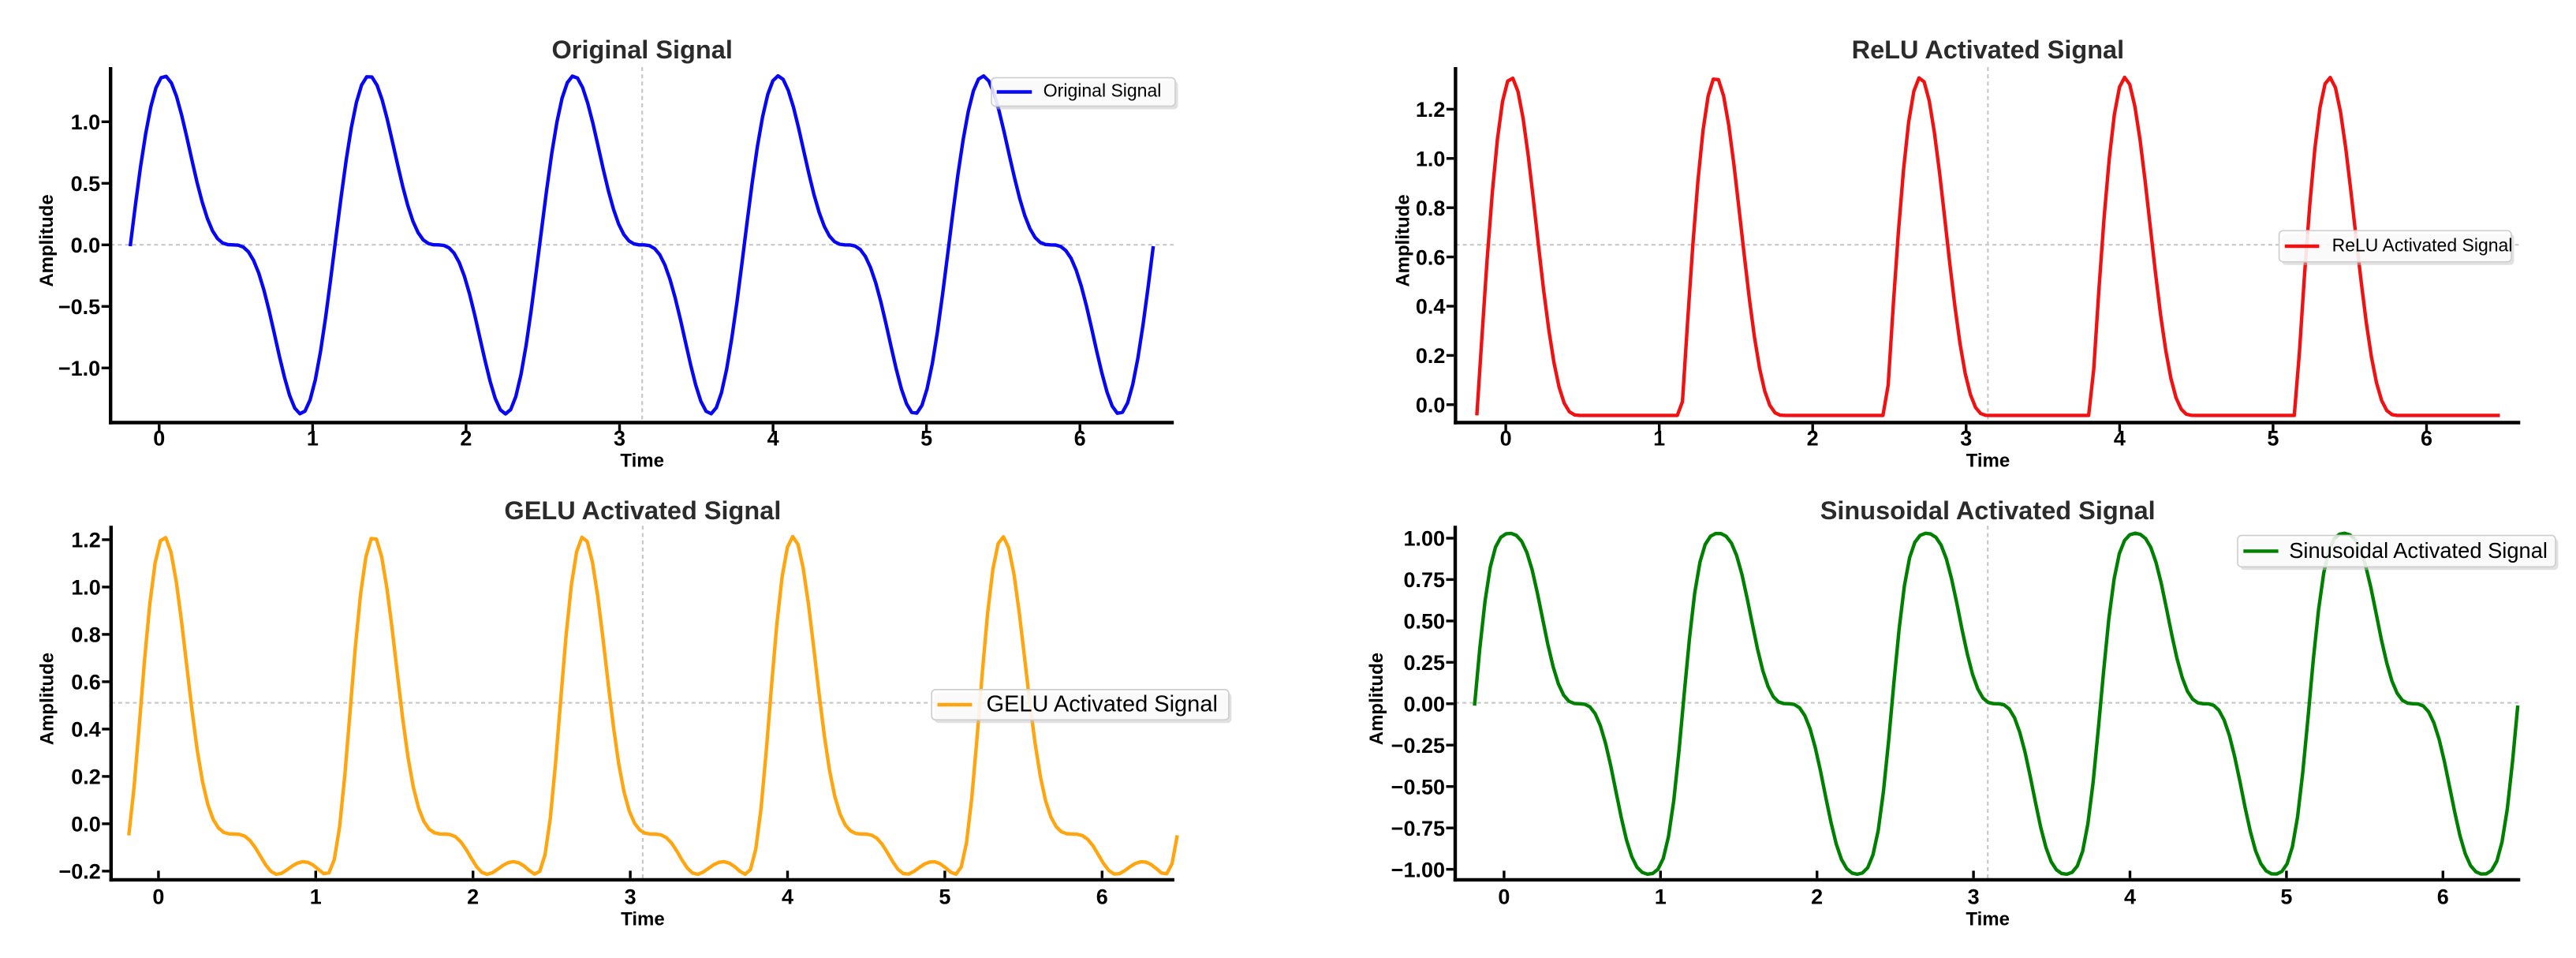 The image size is (2576, 958). I want to click on svg-text: −0.75, so click(1418, 828).